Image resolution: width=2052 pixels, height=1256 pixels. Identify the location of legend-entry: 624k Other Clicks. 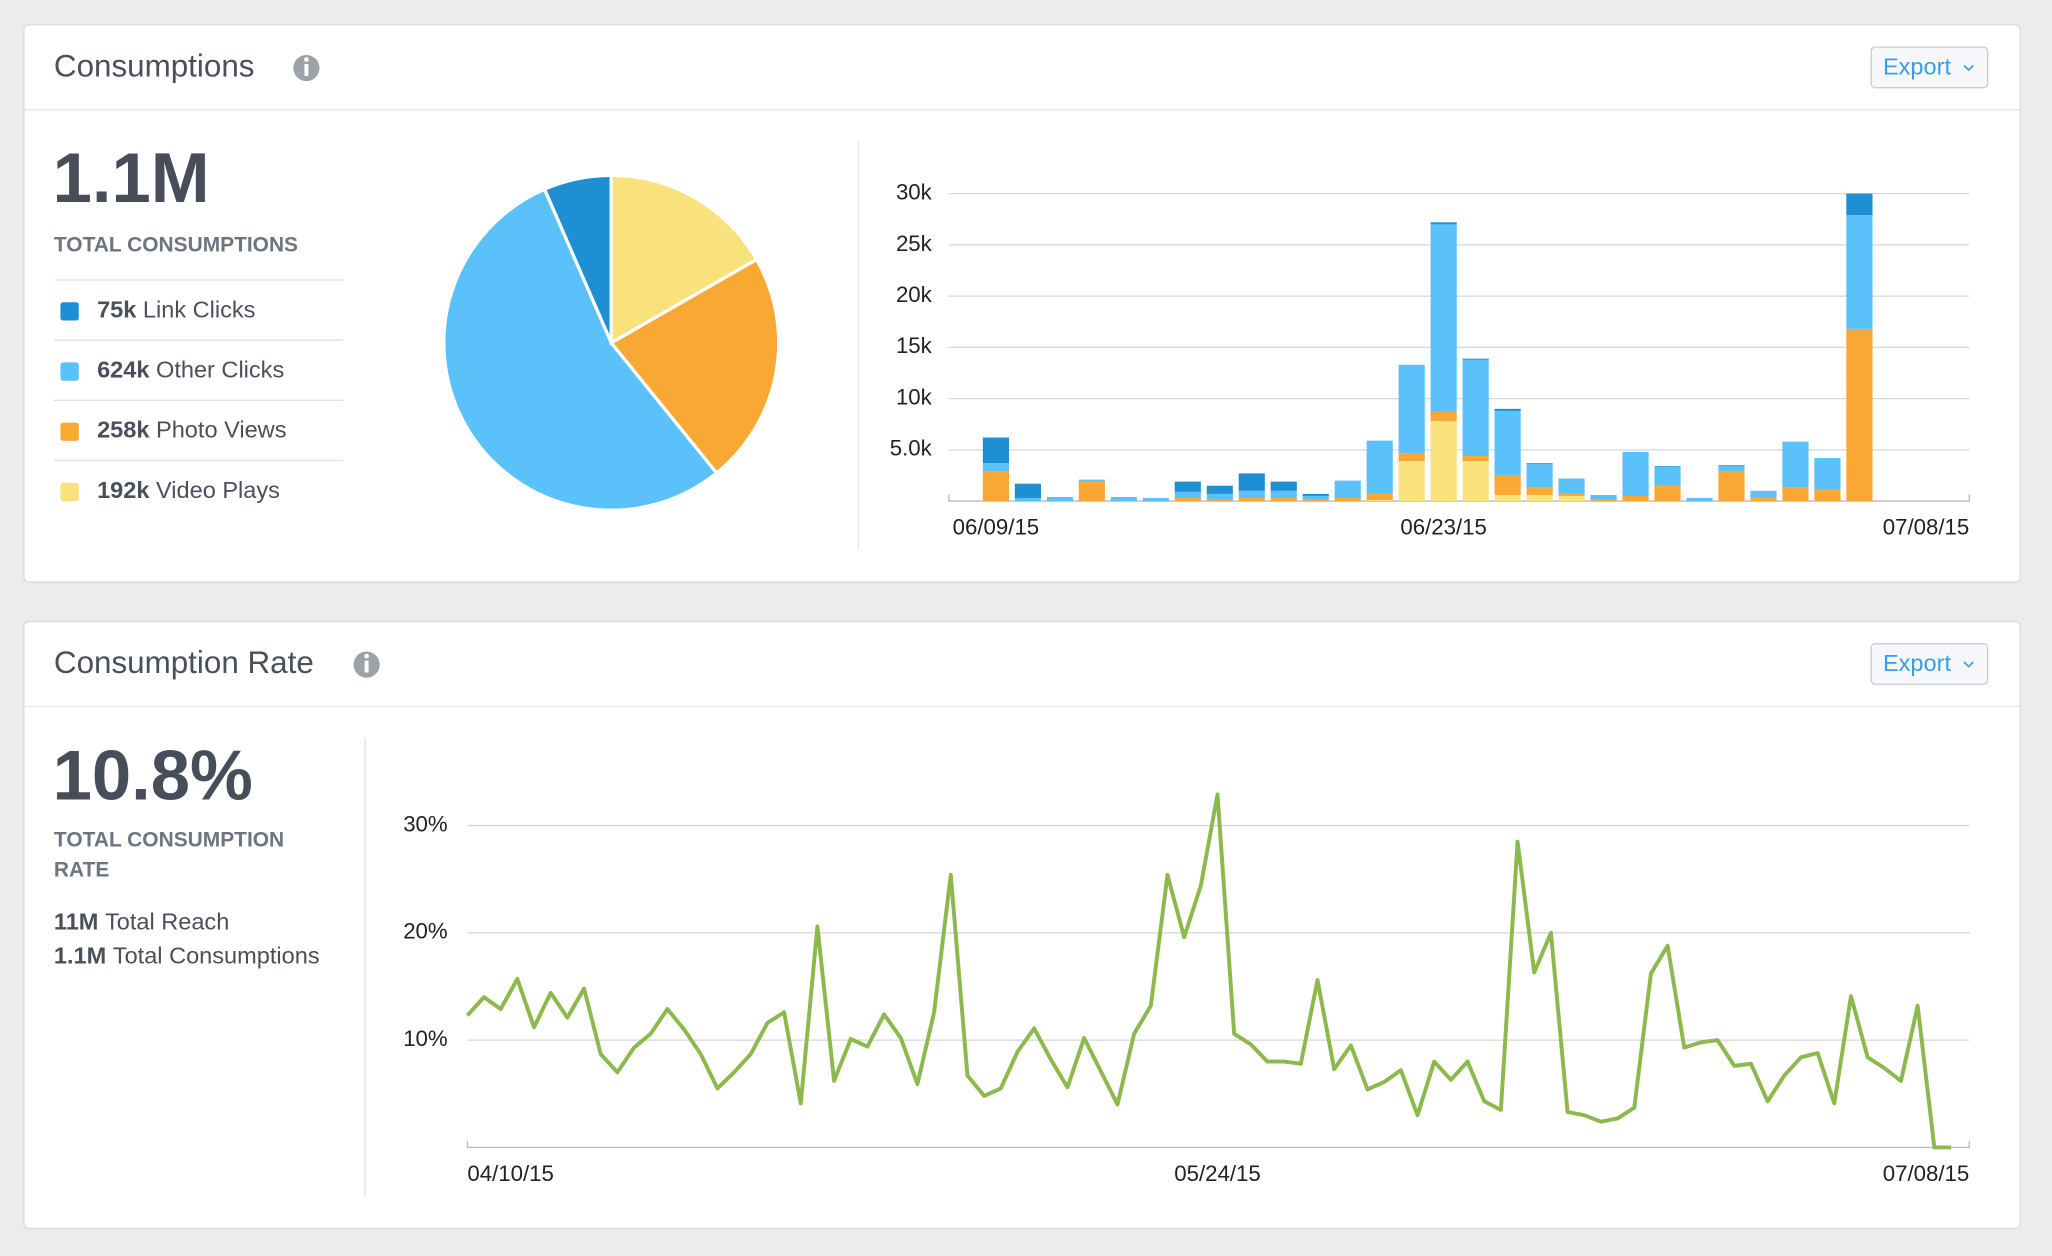
(190, 370).